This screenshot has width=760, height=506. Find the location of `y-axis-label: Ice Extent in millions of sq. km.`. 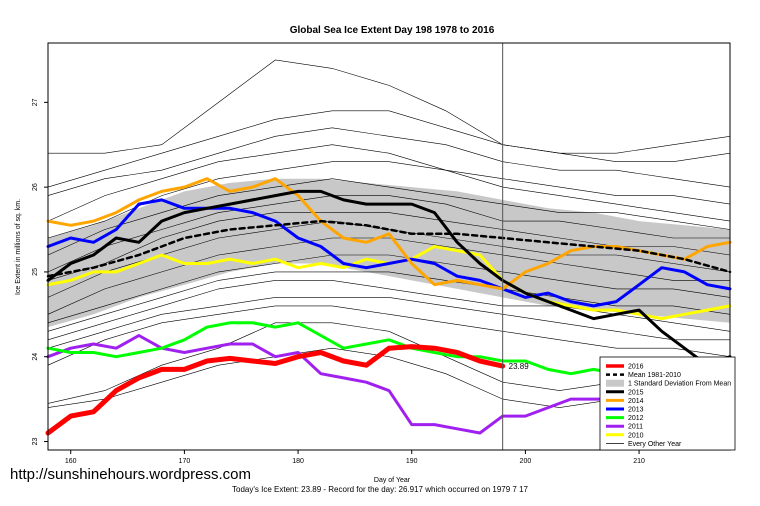

y-axis-label: Ice Extent in millions of sq. km. is located at coordinates (18, 247).